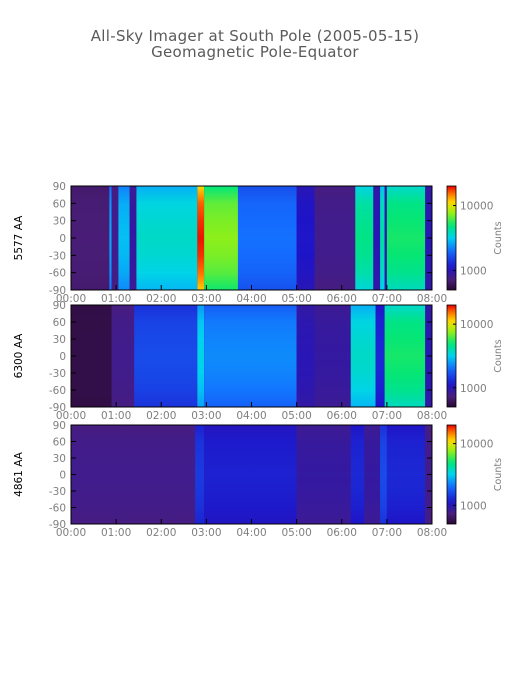  What do you see at coordinates (255, 52) in the screenshot?
I see `figure-subtitle: Geomagnetic Pole-Equator` at bounding box center [255, 52].